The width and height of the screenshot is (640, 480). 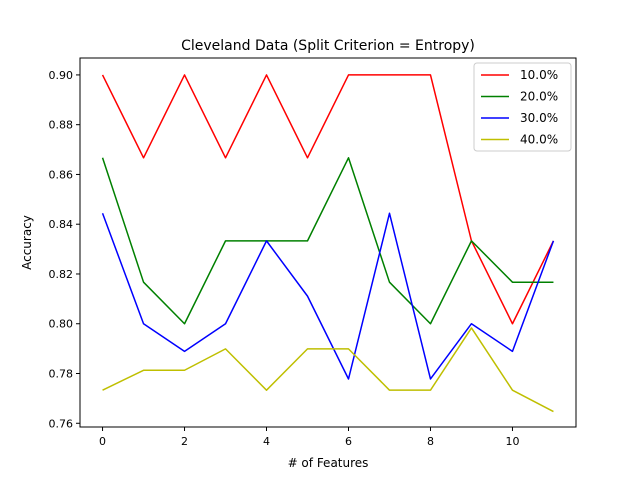 I want to click on y-tick-label: 0.86, so click(x=61, y=174).